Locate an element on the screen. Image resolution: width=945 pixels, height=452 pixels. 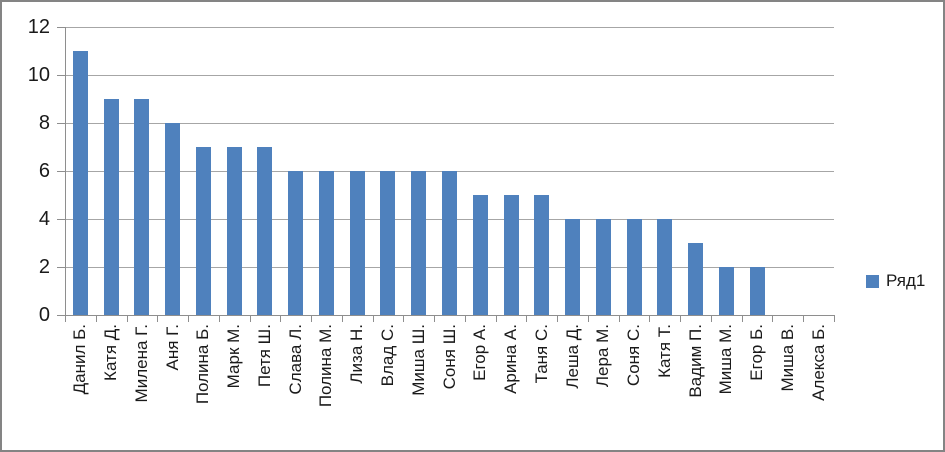
x-axis-category-label: Катя Д. is located at coordinates (111, 352).